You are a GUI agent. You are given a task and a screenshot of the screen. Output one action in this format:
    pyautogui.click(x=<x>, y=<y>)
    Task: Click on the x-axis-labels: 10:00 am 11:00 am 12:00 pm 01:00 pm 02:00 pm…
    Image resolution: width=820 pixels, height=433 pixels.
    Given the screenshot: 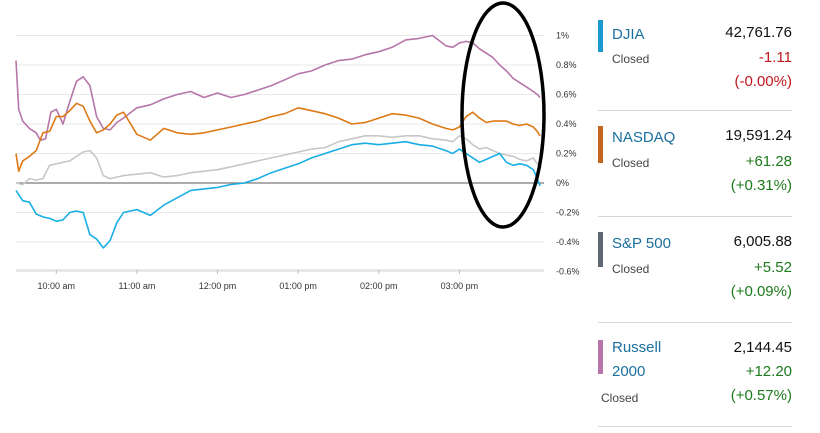 What is the action you would take?
    pyautogui.click(x=258, y=280)
    